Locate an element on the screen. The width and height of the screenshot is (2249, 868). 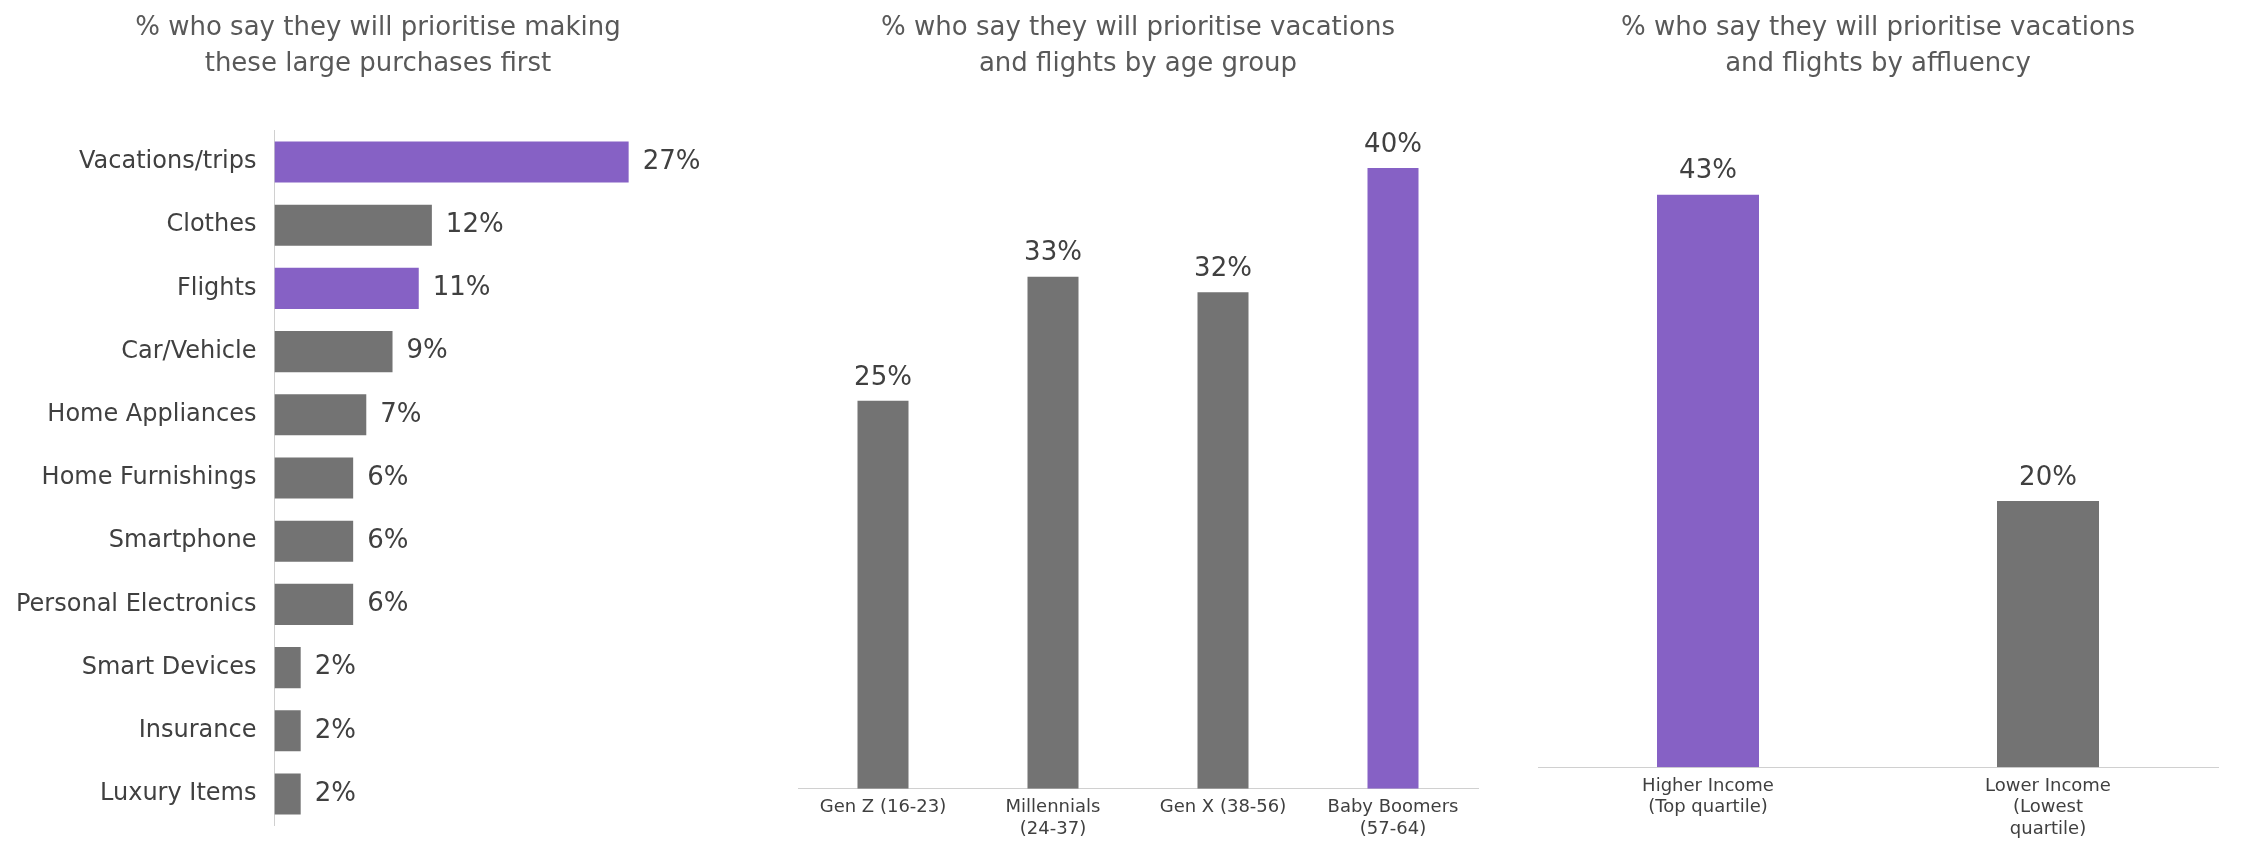
y-tick-label: Home Appliances is located at coordinates (152, 413).